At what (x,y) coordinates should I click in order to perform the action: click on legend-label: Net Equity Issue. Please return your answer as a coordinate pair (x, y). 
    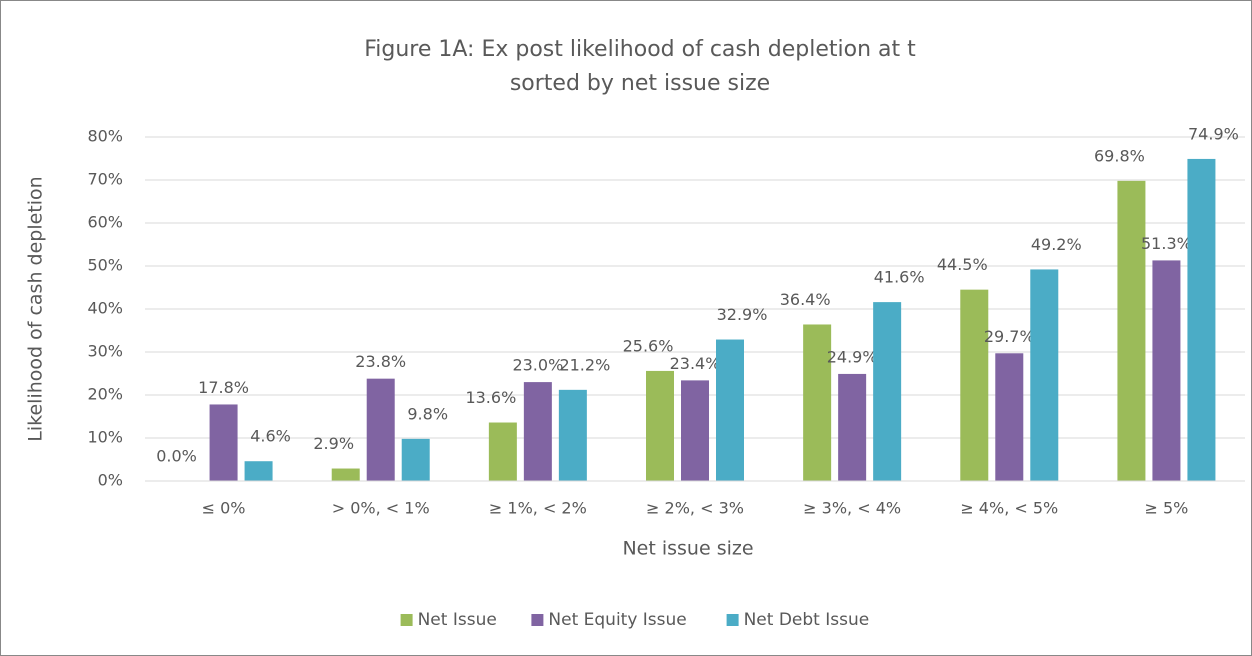
    Looking at the image, I should click on (617, 620).